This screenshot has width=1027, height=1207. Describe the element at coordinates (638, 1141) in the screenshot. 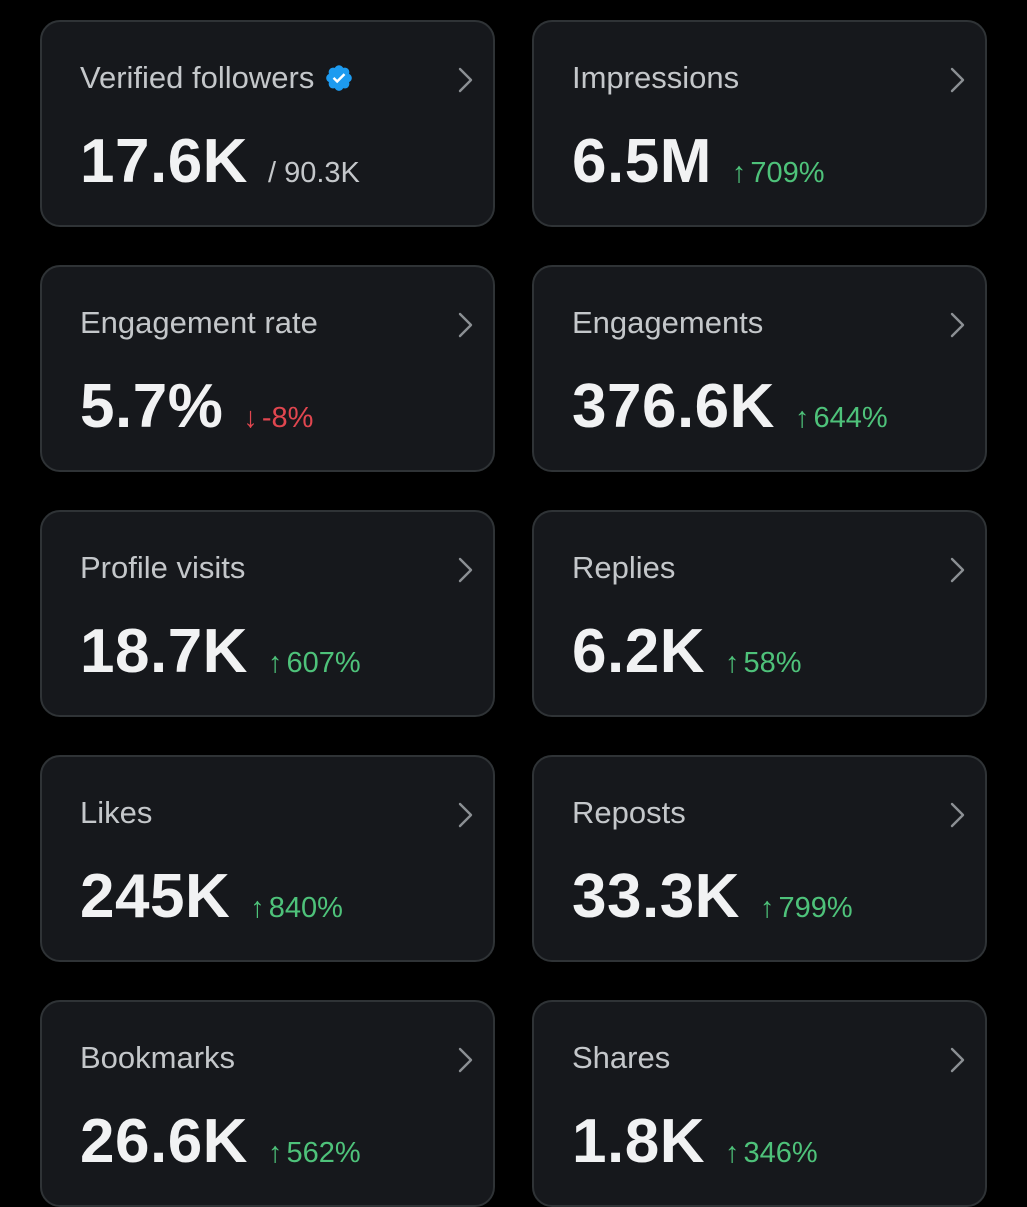

I see `metric-value: 1.8K` at that location.